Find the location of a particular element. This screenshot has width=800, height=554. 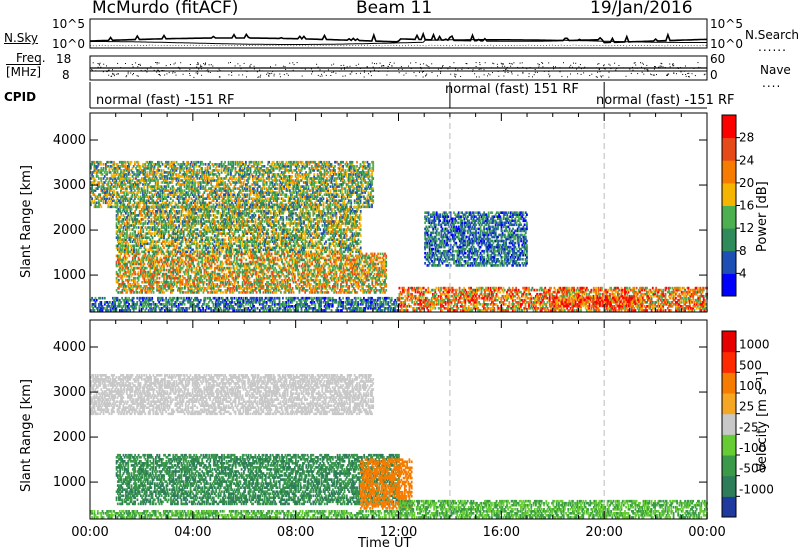

noise-panel-frame is located at coordinates (398, 33).